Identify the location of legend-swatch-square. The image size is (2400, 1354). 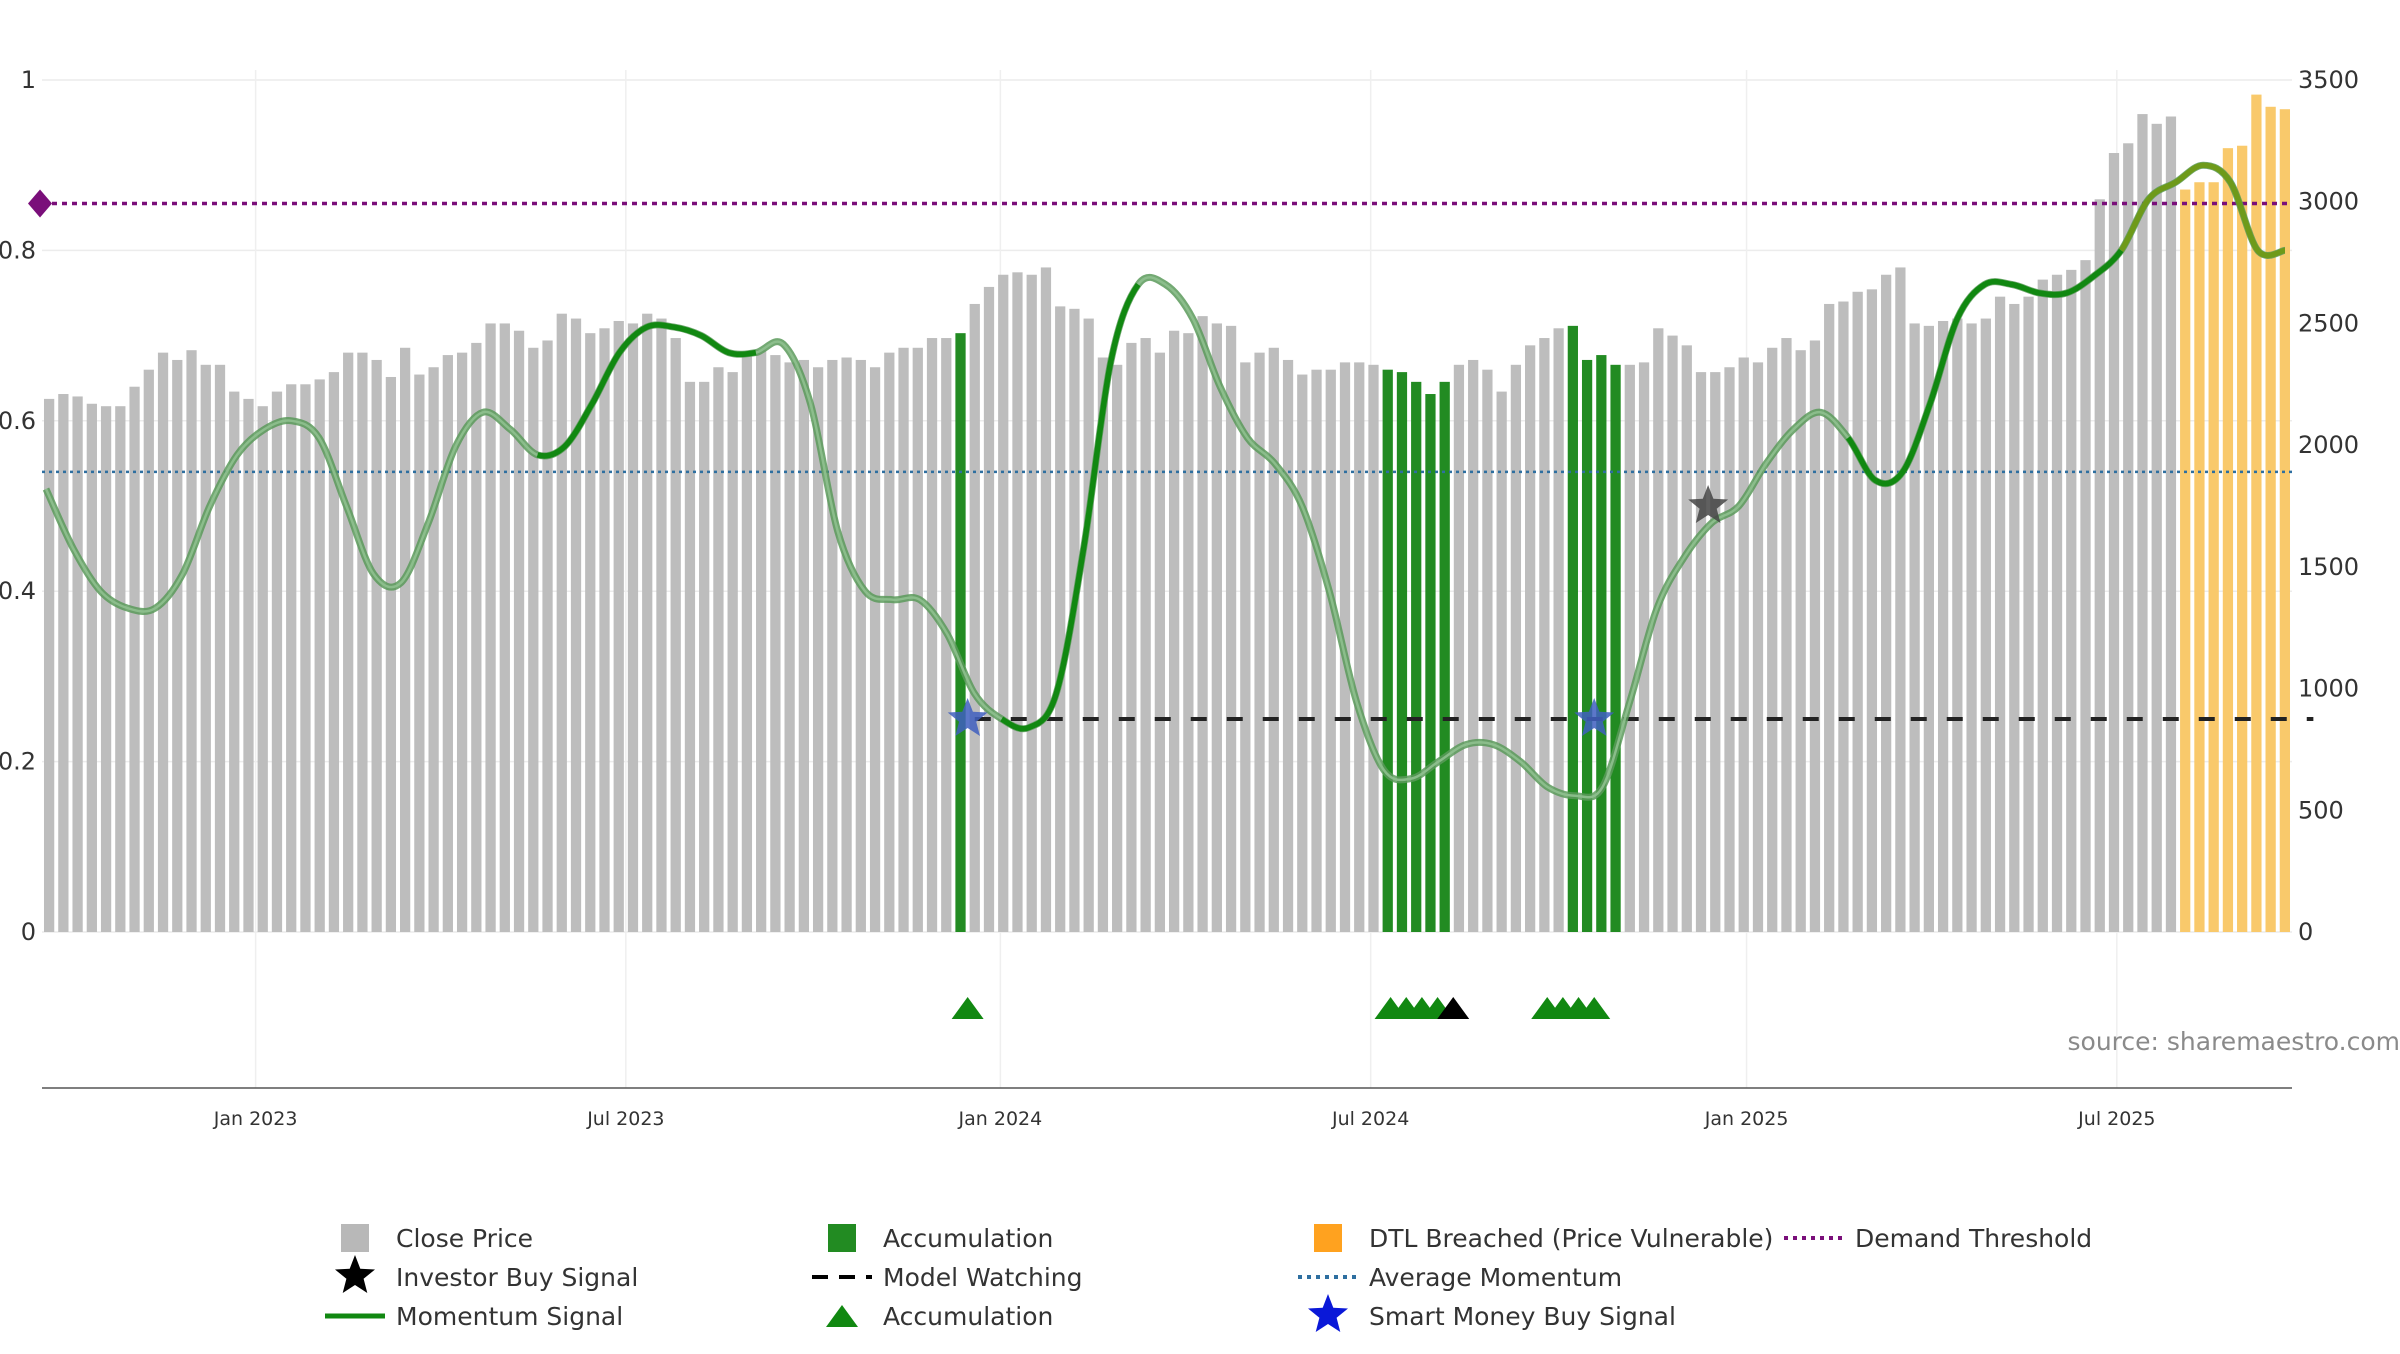
(1328, 1238).